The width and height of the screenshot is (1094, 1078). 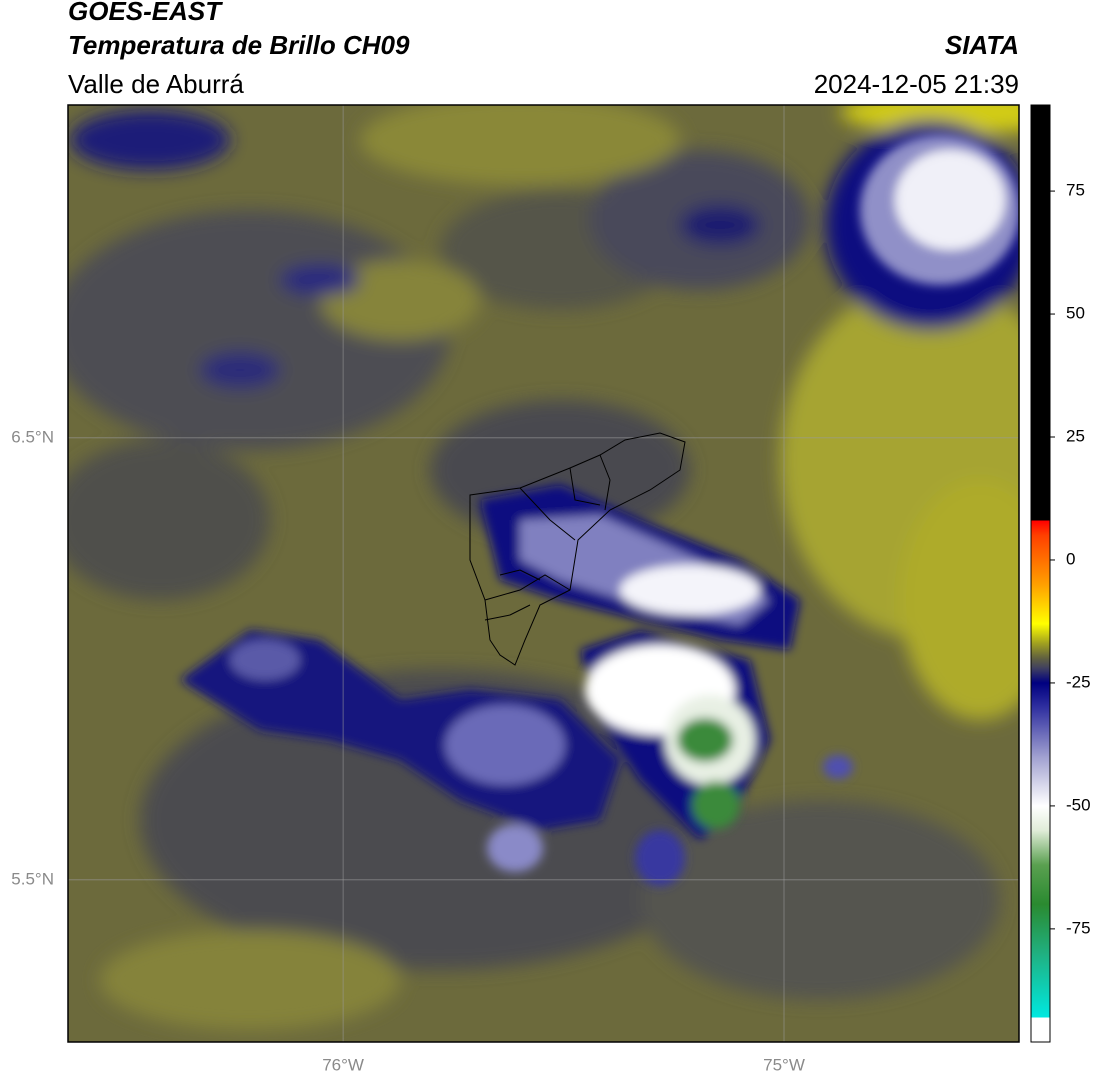 I want to click on lon-tick-label: 76°W, so click(x=343, y=1064).